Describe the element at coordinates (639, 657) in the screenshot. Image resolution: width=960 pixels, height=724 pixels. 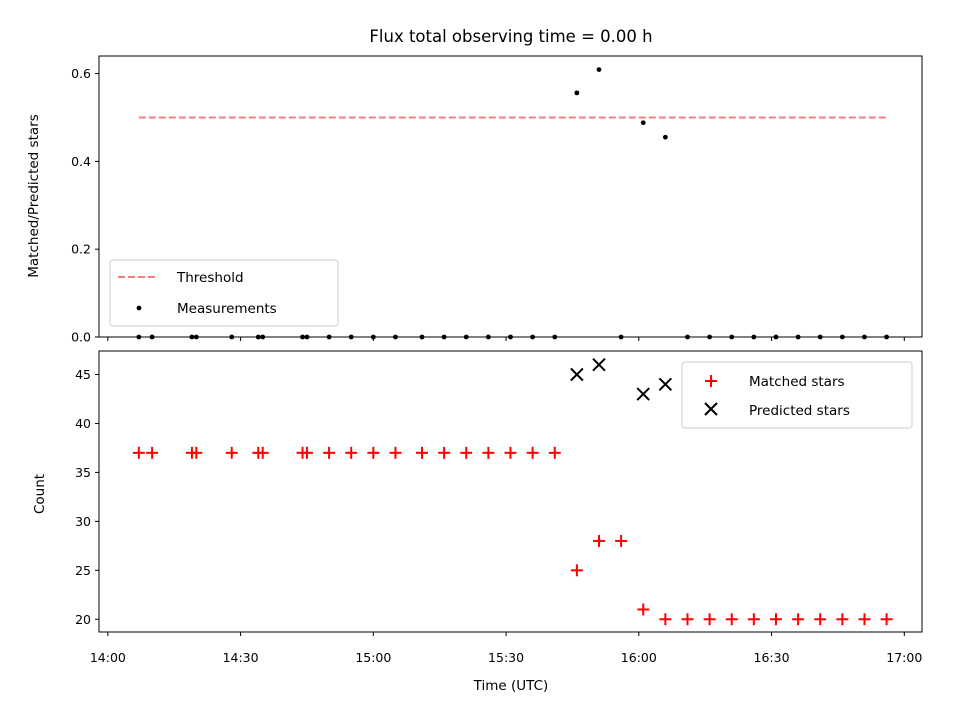
I see `bottom-x-tick-label: 16:00` at that location.